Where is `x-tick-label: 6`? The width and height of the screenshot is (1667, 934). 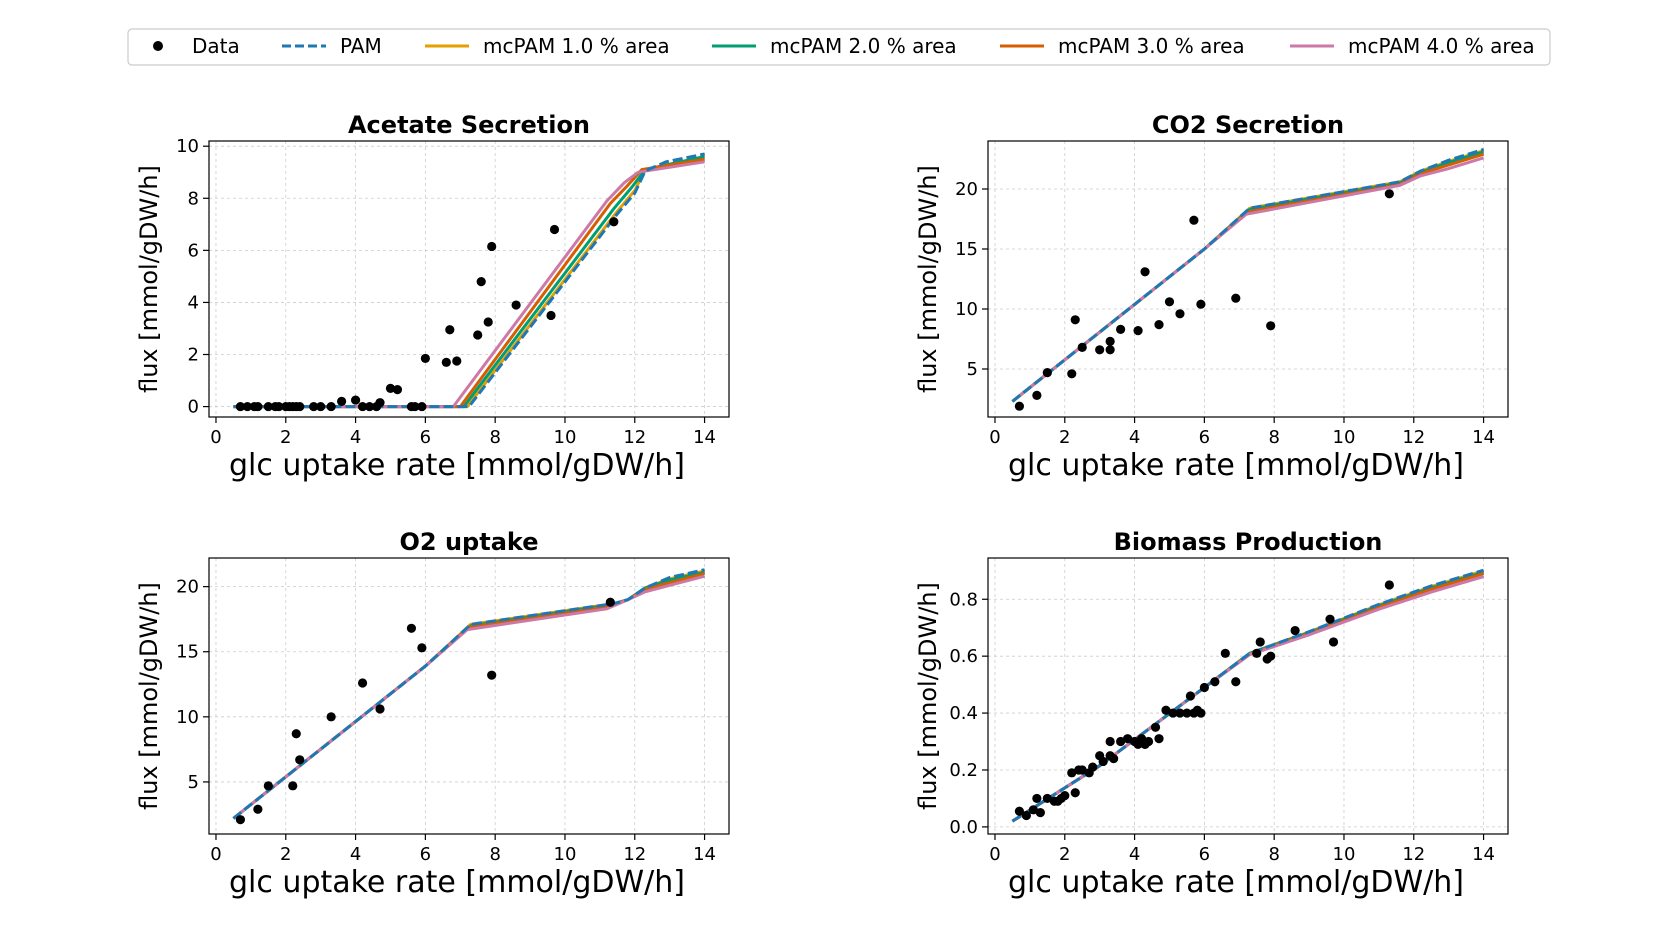
x-tick-label: 6 is located at coordinates (425, 854).